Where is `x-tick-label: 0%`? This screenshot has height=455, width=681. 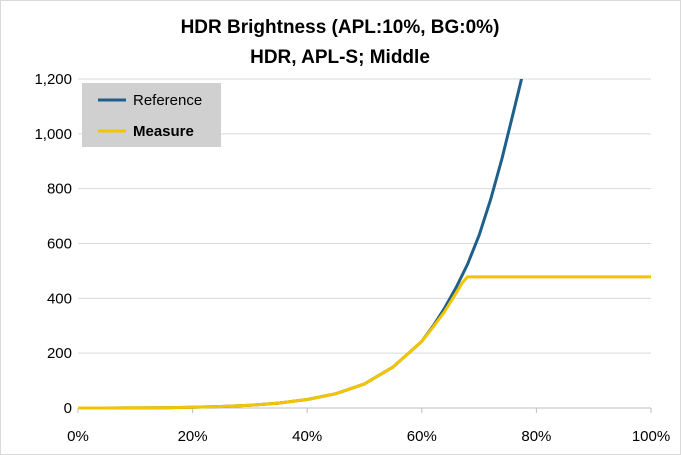 x-tick-label: 0% is located at coordinates (78, 436).